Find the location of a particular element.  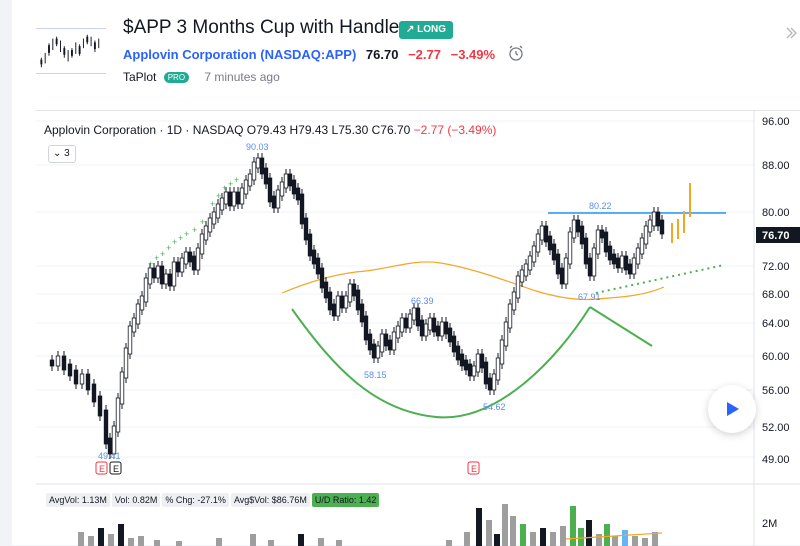

symbol-ticker: (NASDAQ:APP) is located at coordinates (308, 54).